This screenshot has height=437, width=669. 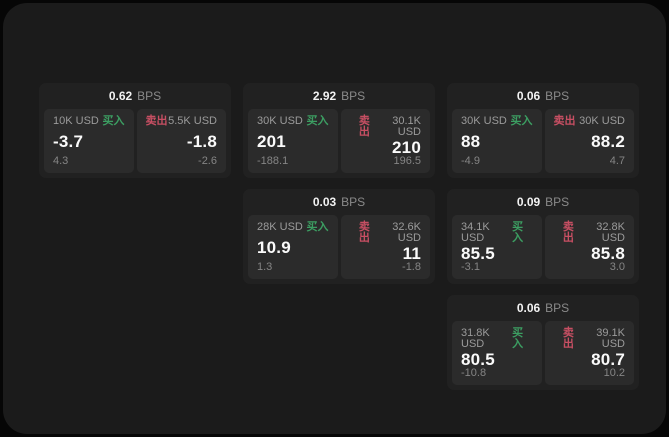 I want to click on sell-price: 88.2, so click(x=608, y=141).